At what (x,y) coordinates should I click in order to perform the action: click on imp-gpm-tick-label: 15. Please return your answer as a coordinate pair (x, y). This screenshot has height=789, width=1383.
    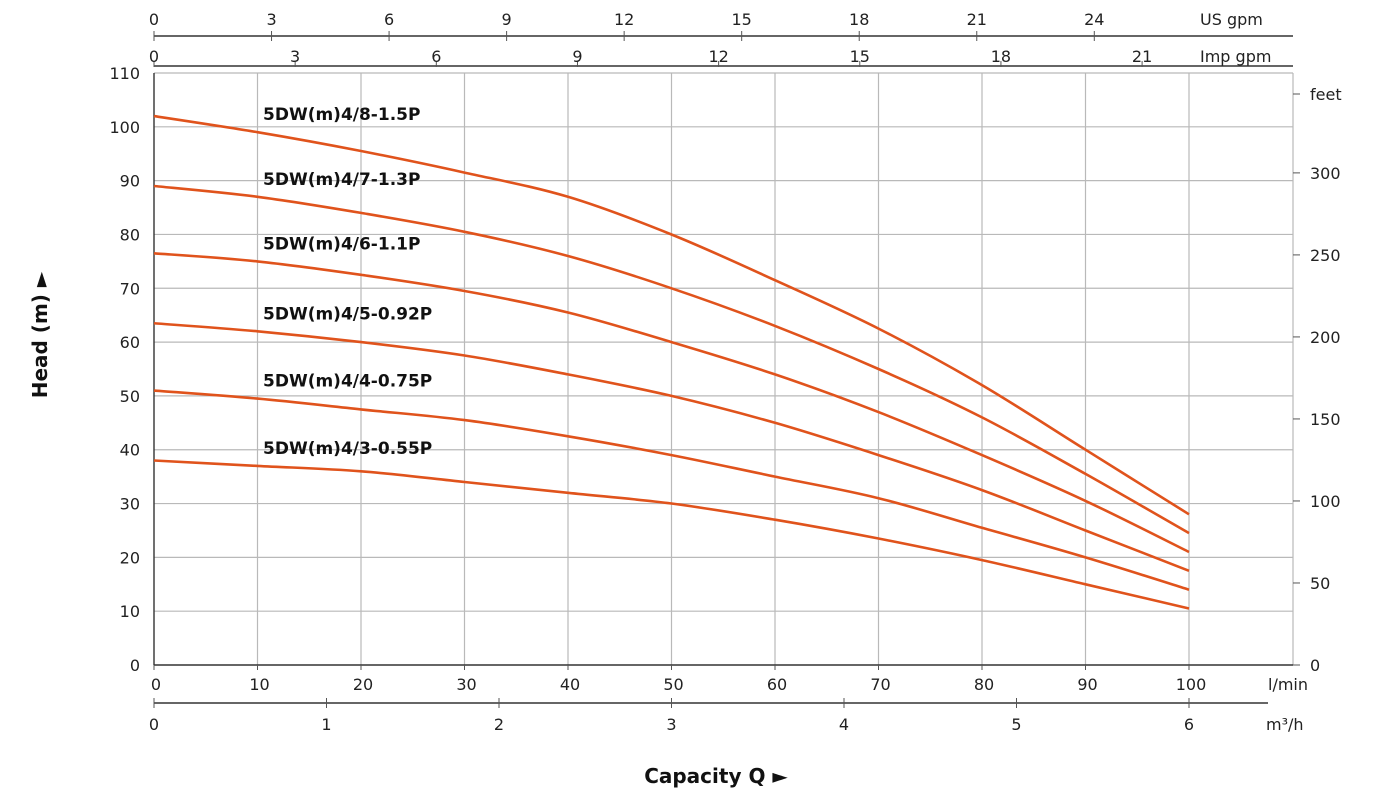
    Looking at the image, I should click on (860, 56).